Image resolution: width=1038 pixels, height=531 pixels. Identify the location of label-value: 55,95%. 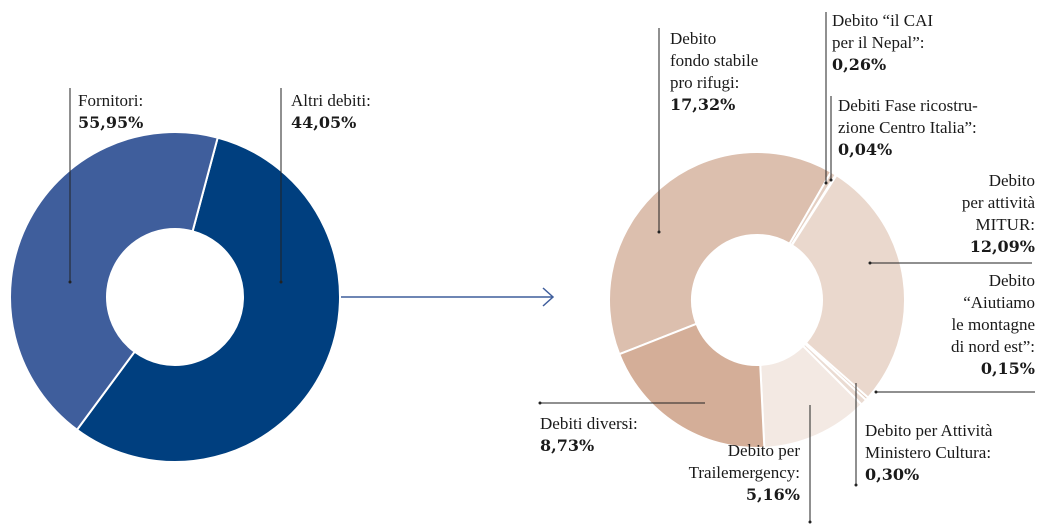
(111, 122).